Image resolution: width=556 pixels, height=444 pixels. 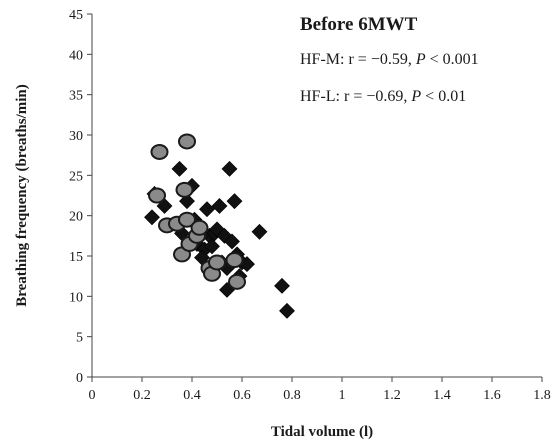 What do you see at coordinates (76, 176) in the screenshot?
I see `y-tick-label: 25` at bounding box center [76, 176].